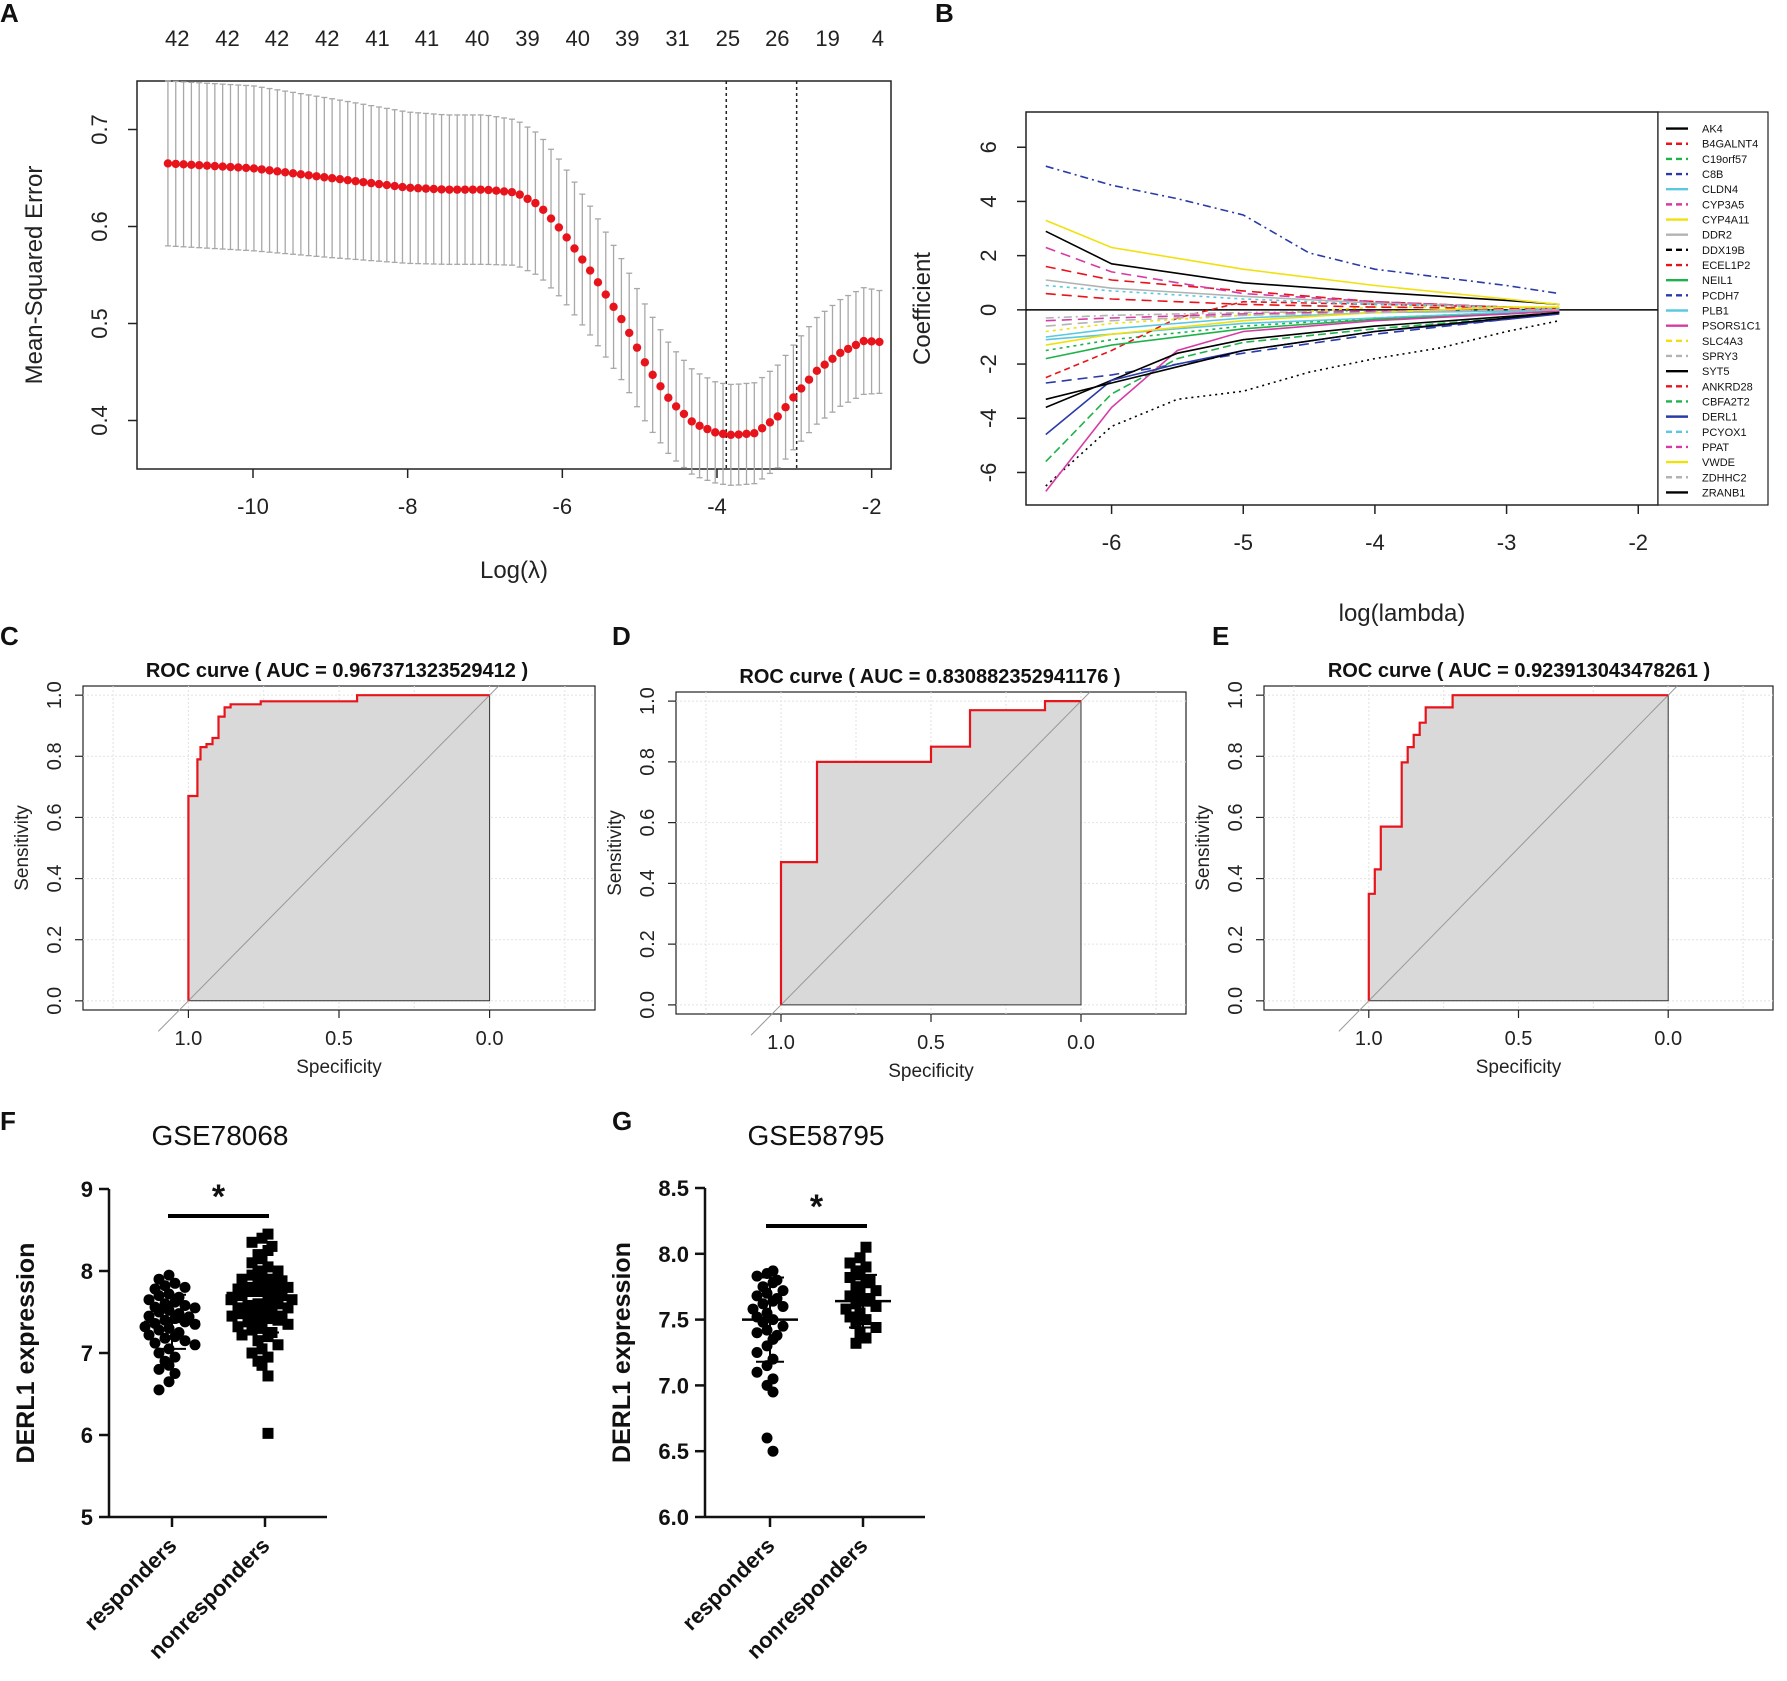  Describe the element at coordinates (1722, 342) in the screenshot. I see `legend-label: SLC4A3` at that location.